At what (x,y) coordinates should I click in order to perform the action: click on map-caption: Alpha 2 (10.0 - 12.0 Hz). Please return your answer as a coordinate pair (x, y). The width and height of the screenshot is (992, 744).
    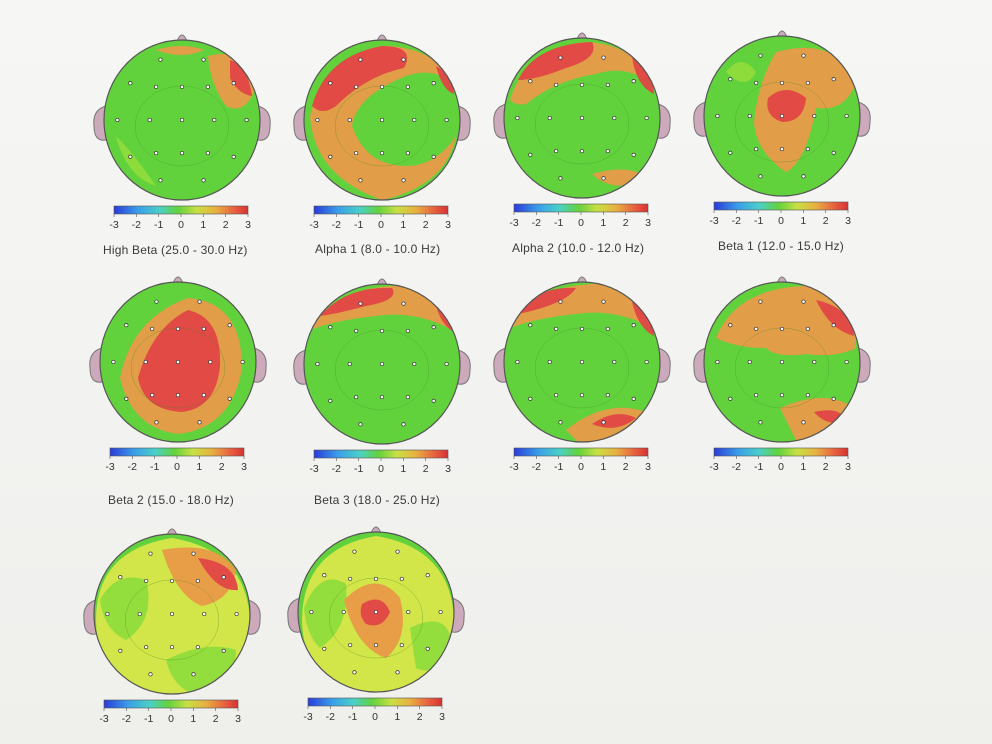
    Looking at the image, I should click on (578, 248).